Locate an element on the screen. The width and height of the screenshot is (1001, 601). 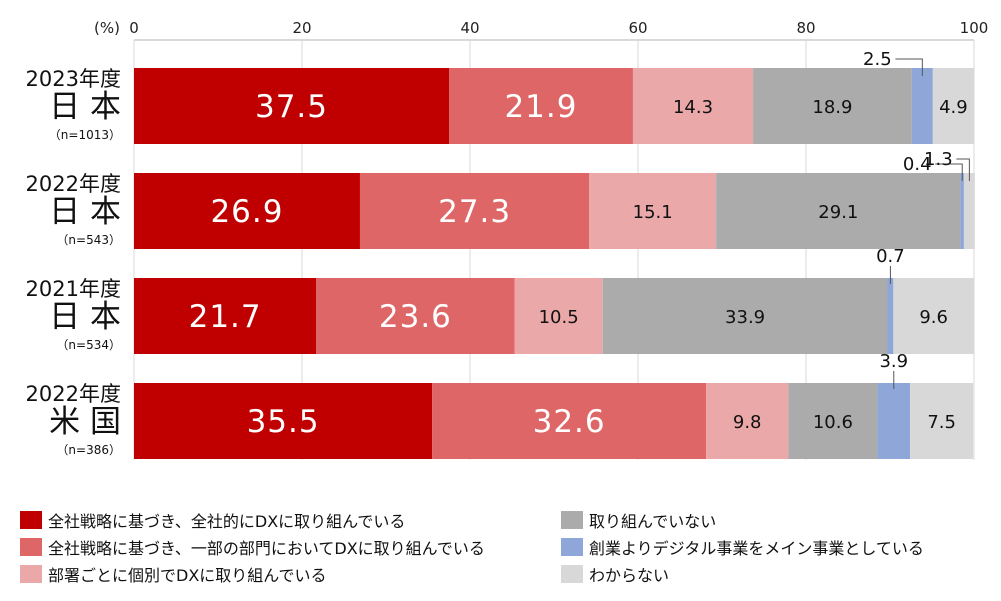
data-label: 10.6 is located at coordinates (833, 422).